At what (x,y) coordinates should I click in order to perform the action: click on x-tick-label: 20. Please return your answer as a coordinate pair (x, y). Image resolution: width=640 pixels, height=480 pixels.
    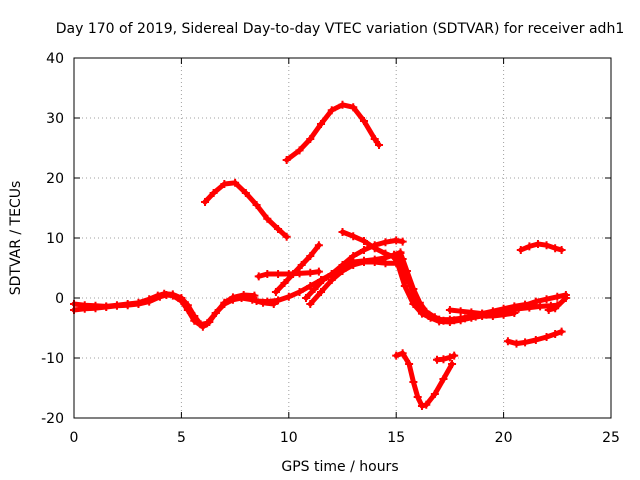
    Looking at the image, I should click on (504, 438).